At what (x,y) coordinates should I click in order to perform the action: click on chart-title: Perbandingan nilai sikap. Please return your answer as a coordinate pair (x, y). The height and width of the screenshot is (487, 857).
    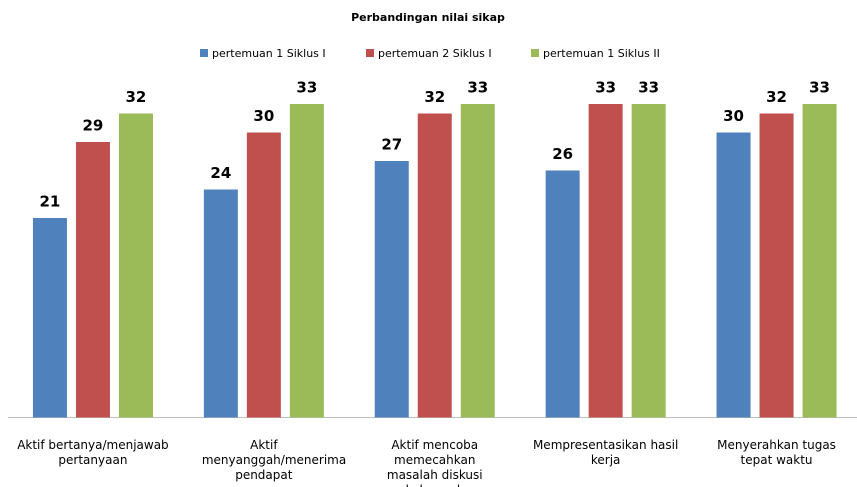
    Looking at the image, I should click on (428, 17).